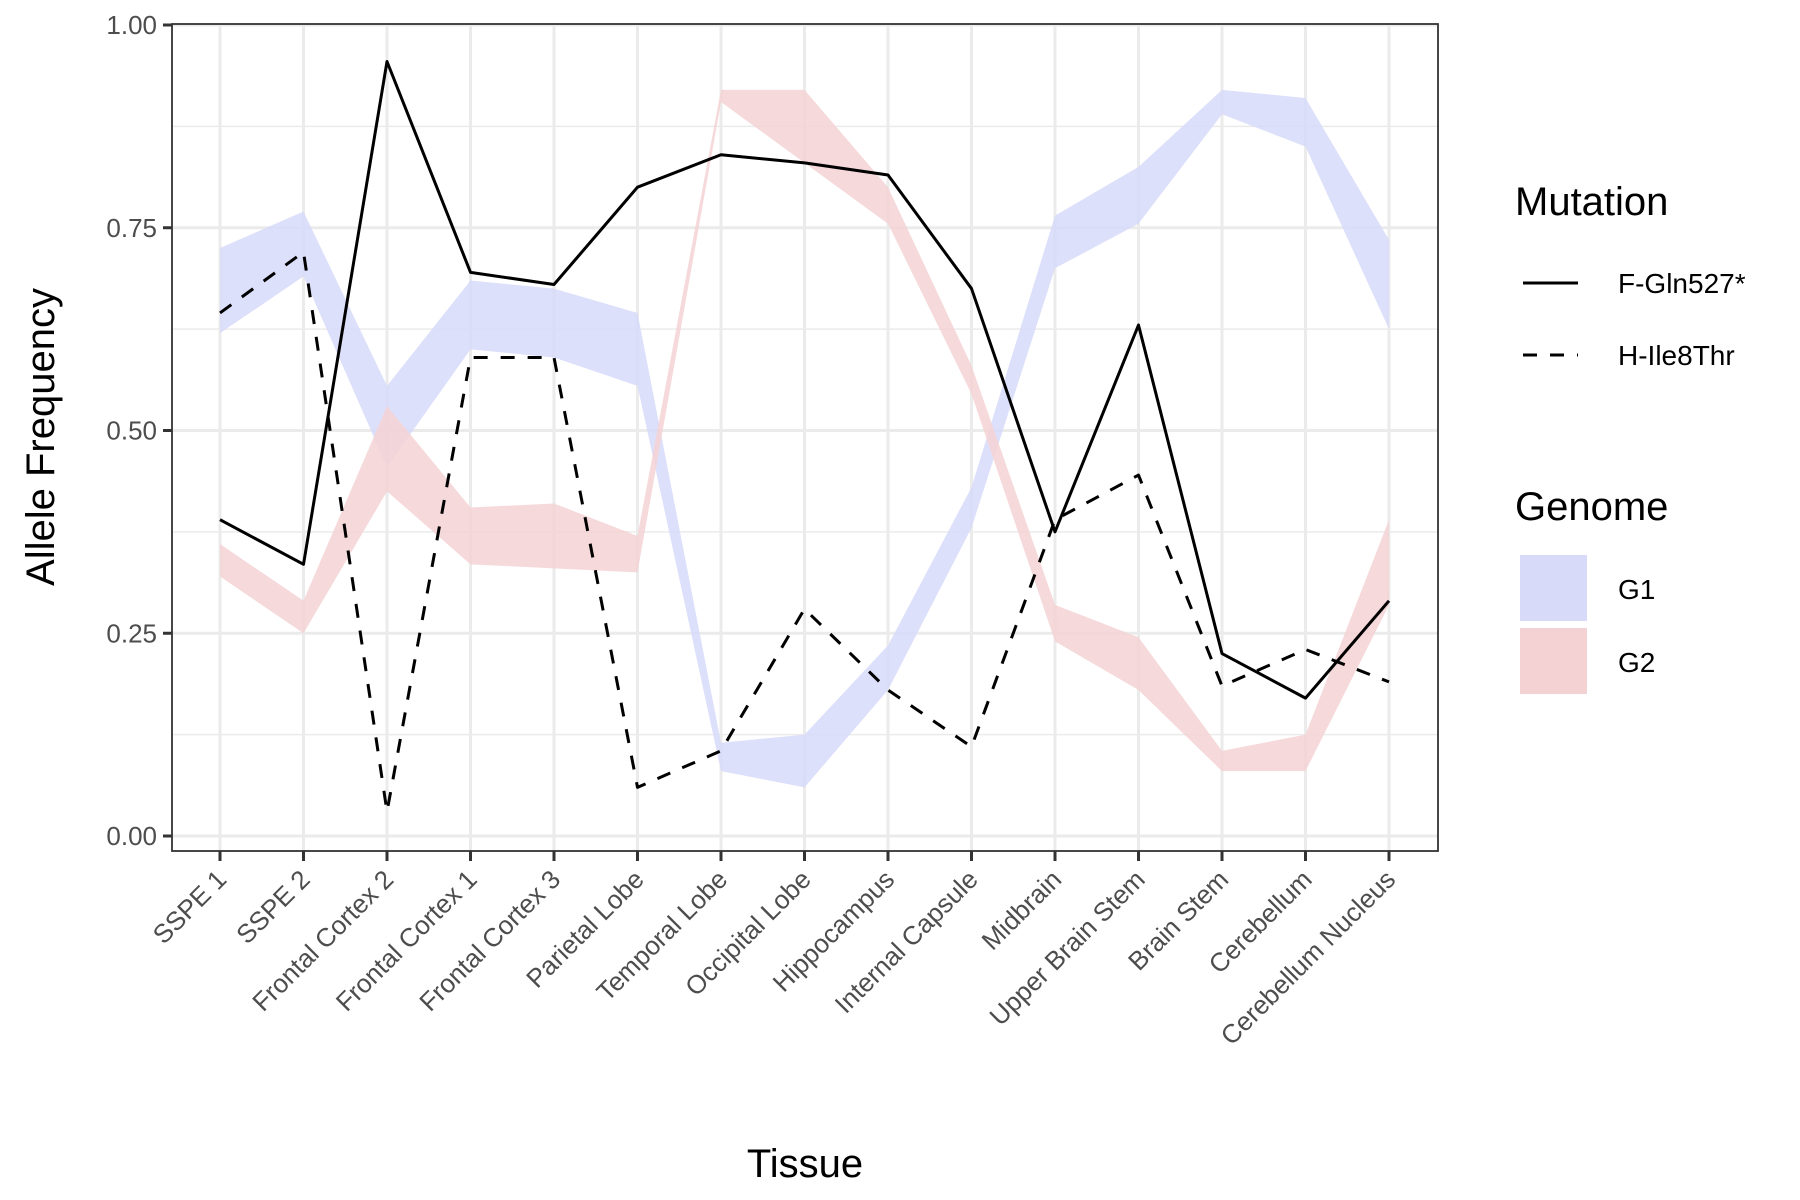  Describe the element at coordinates (131, 836) in the screenshot. I see `y-tick-label: 0.00` at that location.